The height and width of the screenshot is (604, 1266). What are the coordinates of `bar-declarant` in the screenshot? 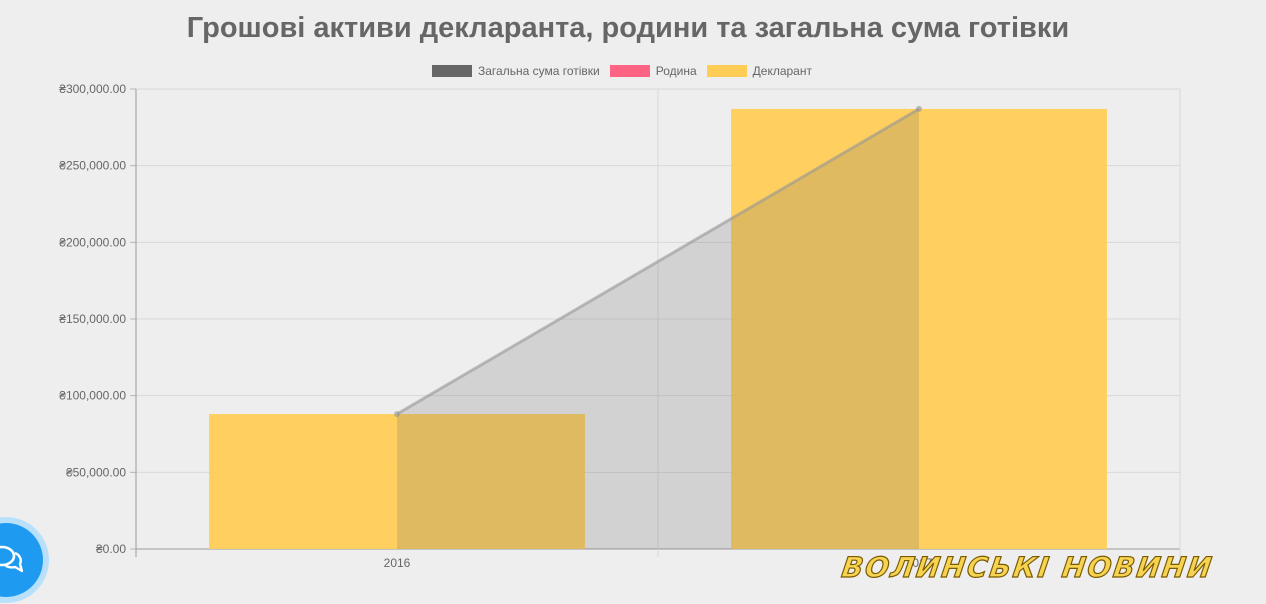 It's located at (397, 481).